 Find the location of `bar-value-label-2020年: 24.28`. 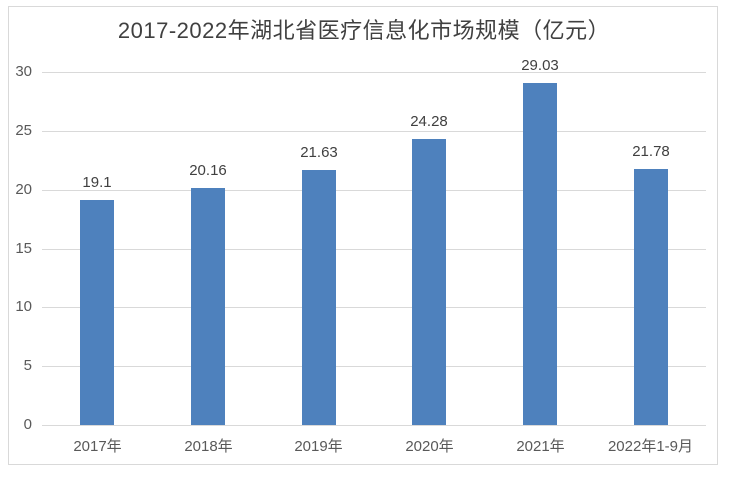

bar-value-label-2020年: 24.28 is located at coordinates (429, 121).